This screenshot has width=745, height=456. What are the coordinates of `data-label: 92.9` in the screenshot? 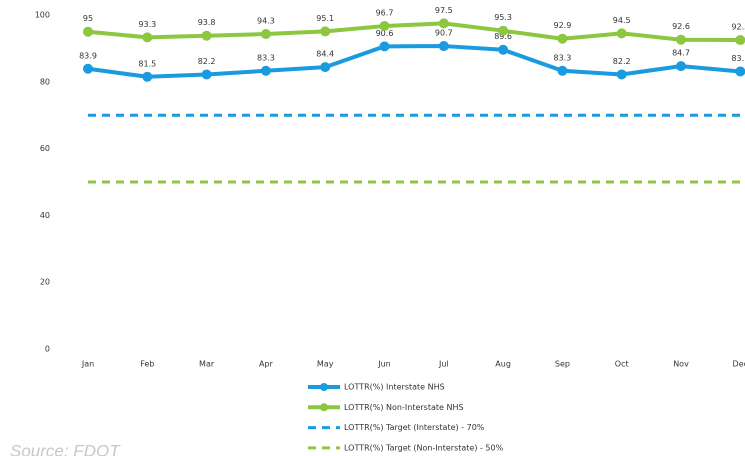 It's located at (562, 25).